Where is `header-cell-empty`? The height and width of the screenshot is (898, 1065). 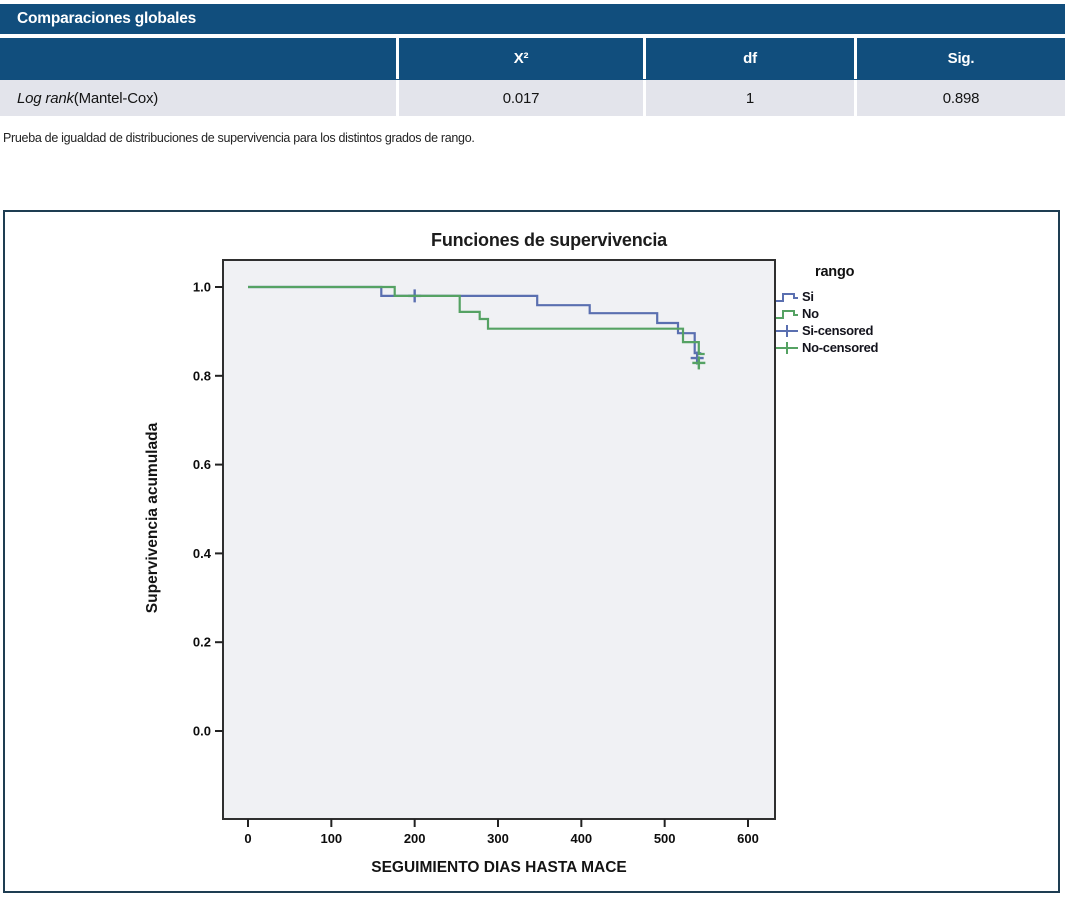
header-cell-empty is located at coordinates (198, 58).